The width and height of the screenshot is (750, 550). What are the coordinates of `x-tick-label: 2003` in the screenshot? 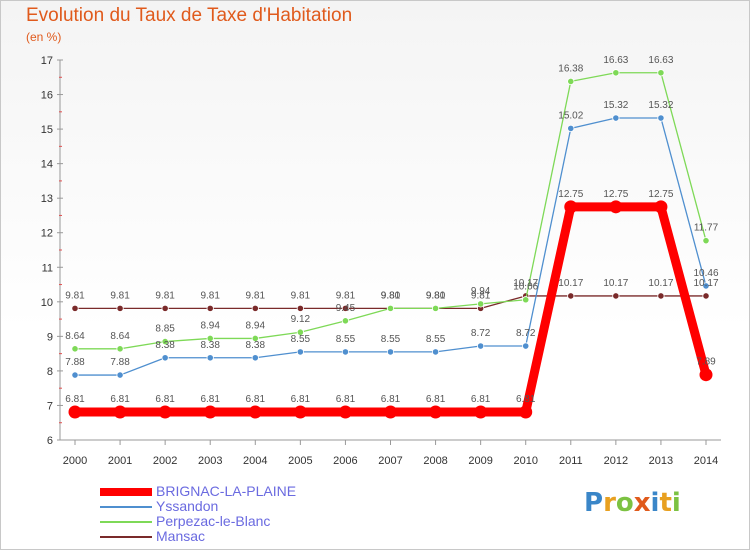 It's located at (210, 461).